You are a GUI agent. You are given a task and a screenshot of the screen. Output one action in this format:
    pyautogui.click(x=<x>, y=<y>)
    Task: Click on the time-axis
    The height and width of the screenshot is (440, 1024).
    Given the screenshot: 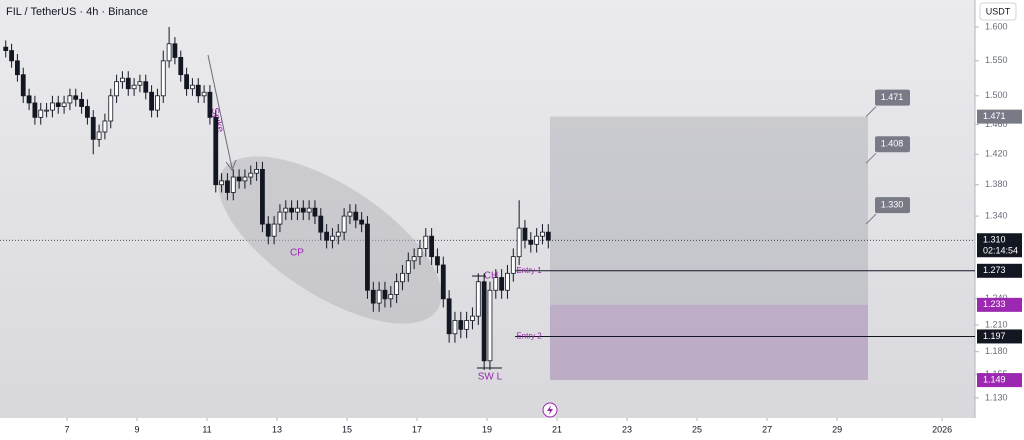 What is the action you would take?
    pyautogui.click(x=487, y=429)
    